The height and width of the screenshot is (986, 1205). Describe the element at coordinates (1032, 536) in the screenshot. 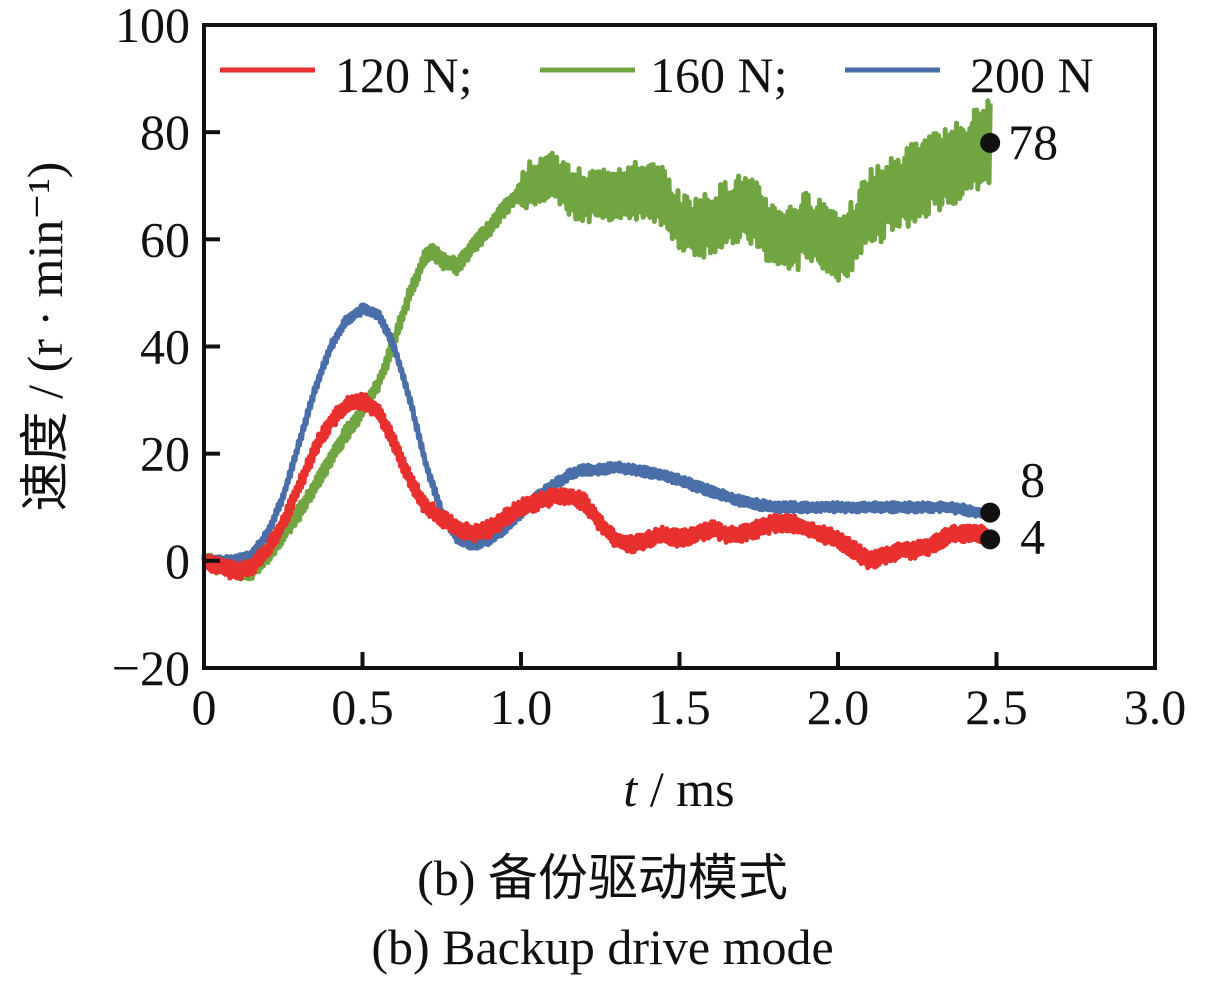

I see `annotation-label: 4` at that location.